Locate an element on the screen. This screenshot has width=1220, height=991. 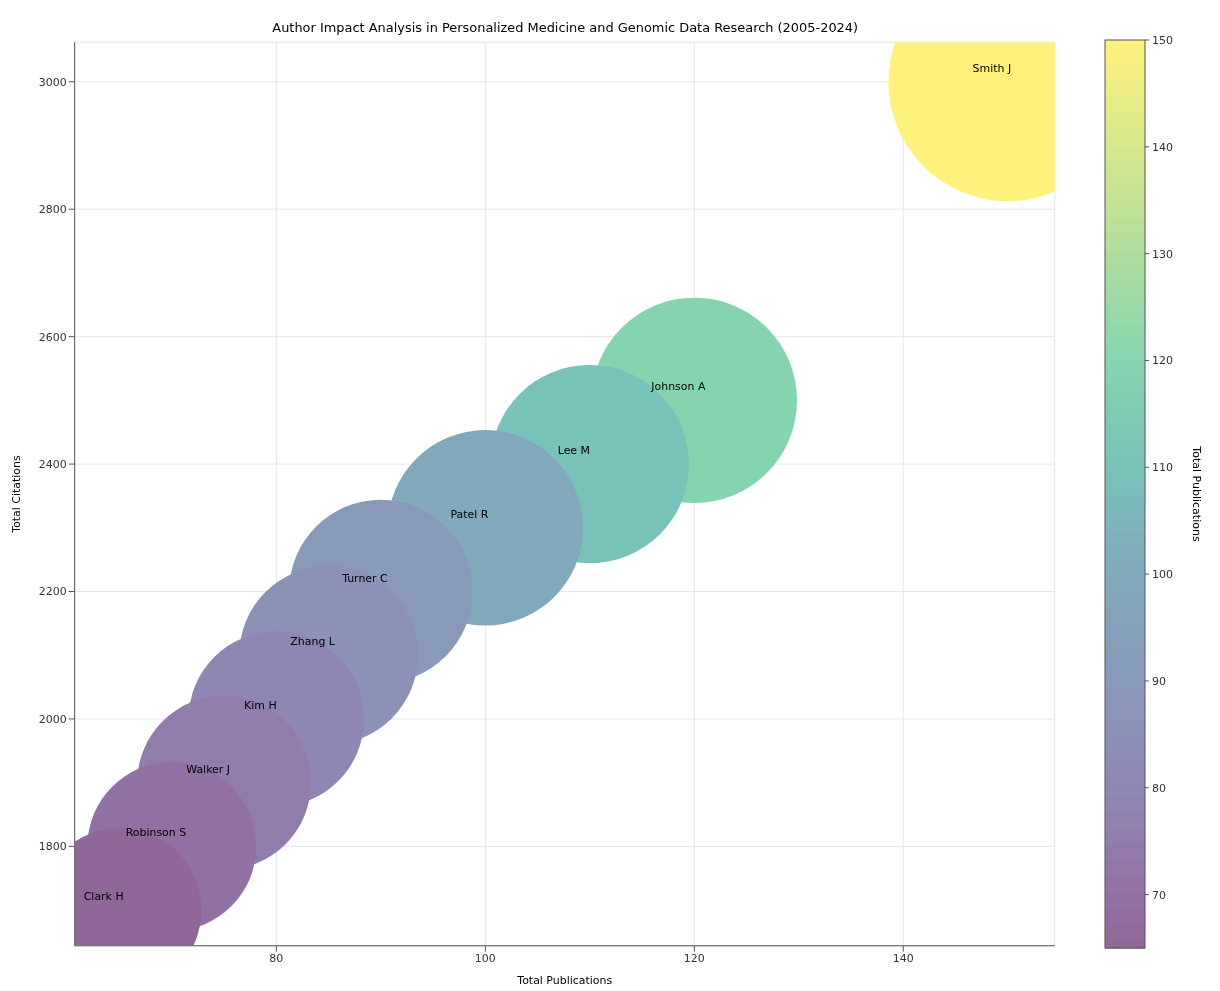
color-bar-label: 110 is located at coordinates (1162, 468).